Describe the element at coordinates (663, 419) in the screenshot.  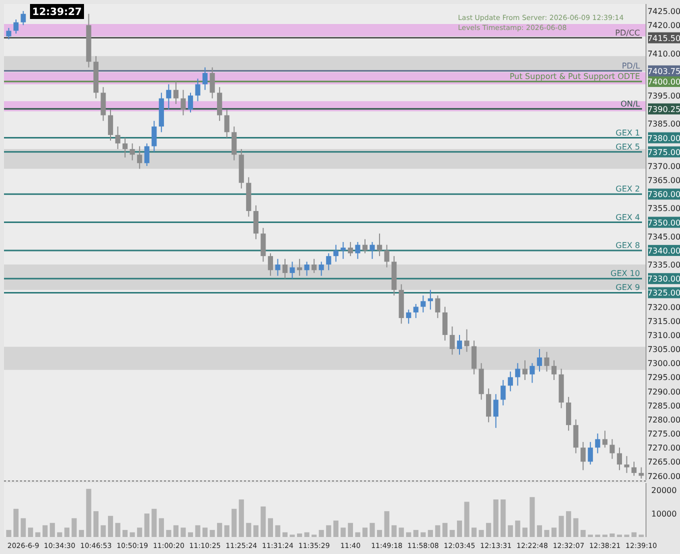
I see `y-tick-label: 7280.00` at that location.